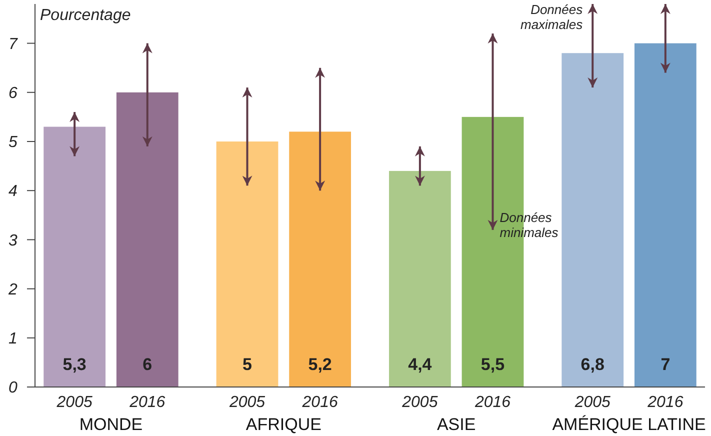 This screenshot has height=436, width=711. I want to click on data-label: 5,2, so click(320, 364).